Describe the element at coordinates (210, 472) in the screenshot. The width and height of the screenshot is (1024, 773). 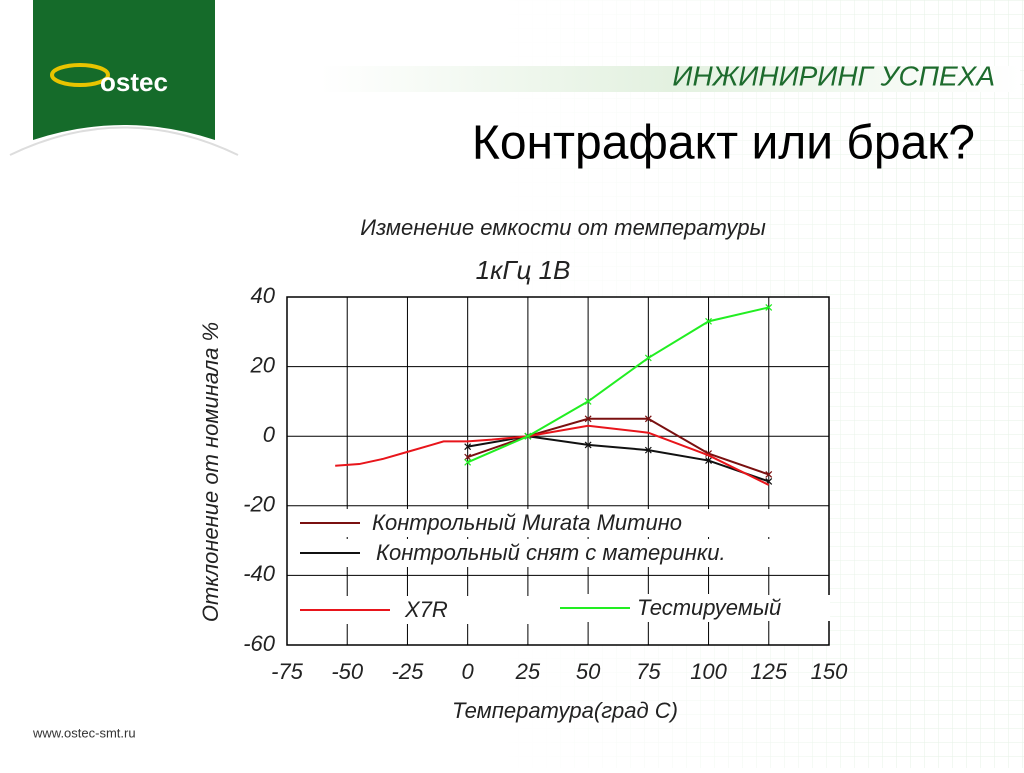
I see `y-axis-label: Отклонение от номинала %` at that location.